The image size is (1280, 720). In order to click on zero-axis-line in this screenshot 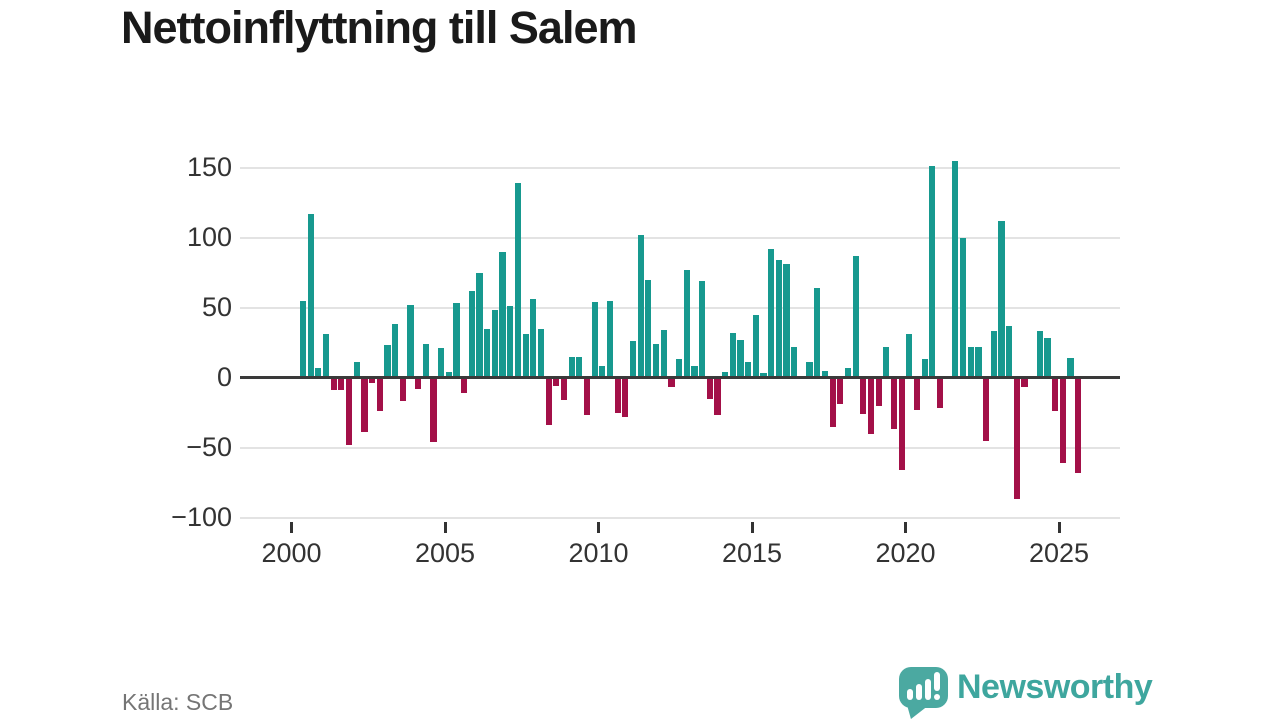, I will do `click(680, 377)`.